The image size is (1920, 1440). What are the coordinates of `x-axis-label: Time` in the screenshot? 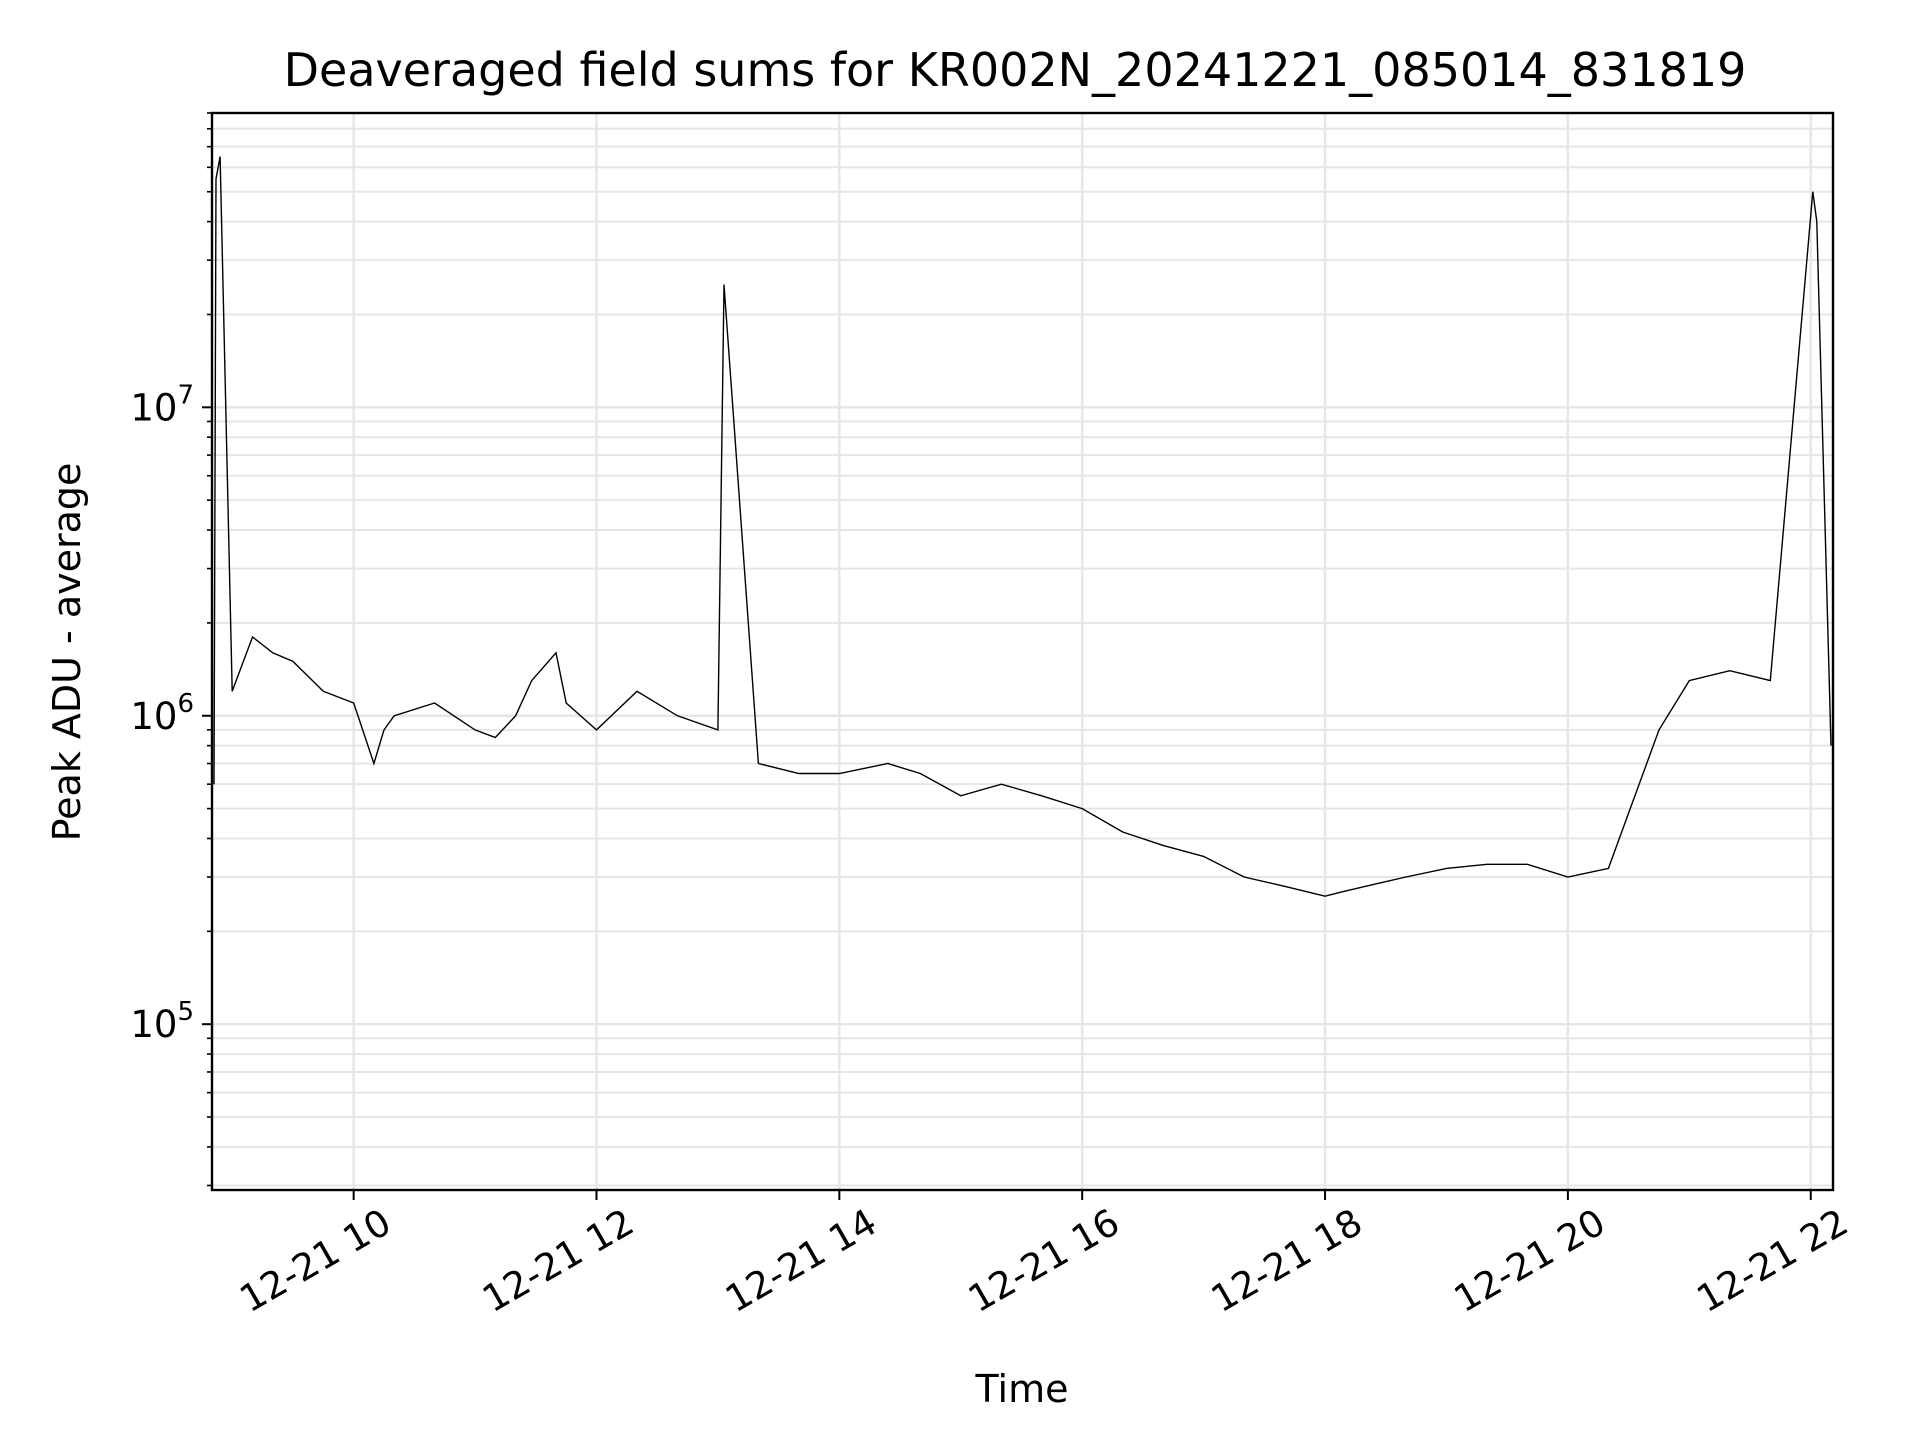 It's located at (1022, 1389).